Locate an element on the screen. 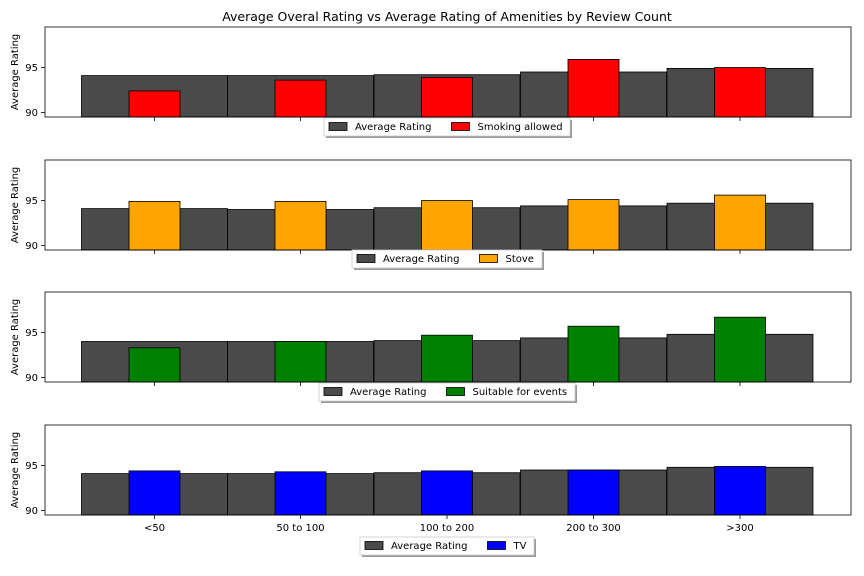  legend: Average Rating Stove is located at coordinates (447, 259).